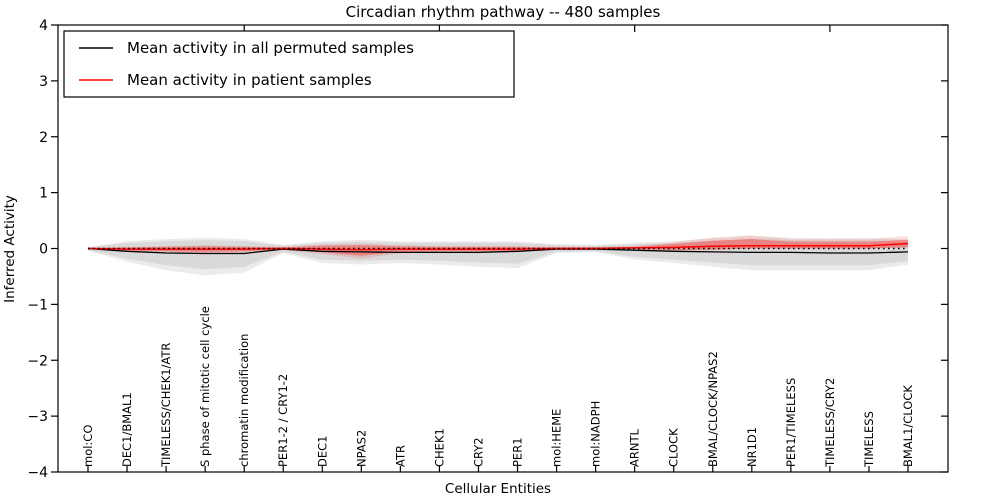 The image size is (1000, 504). What do you see at coordinates (791, 422) in the screenshot?
I see `x-category-label: PER1/TIMELESS` at bounding box center [791, 422].